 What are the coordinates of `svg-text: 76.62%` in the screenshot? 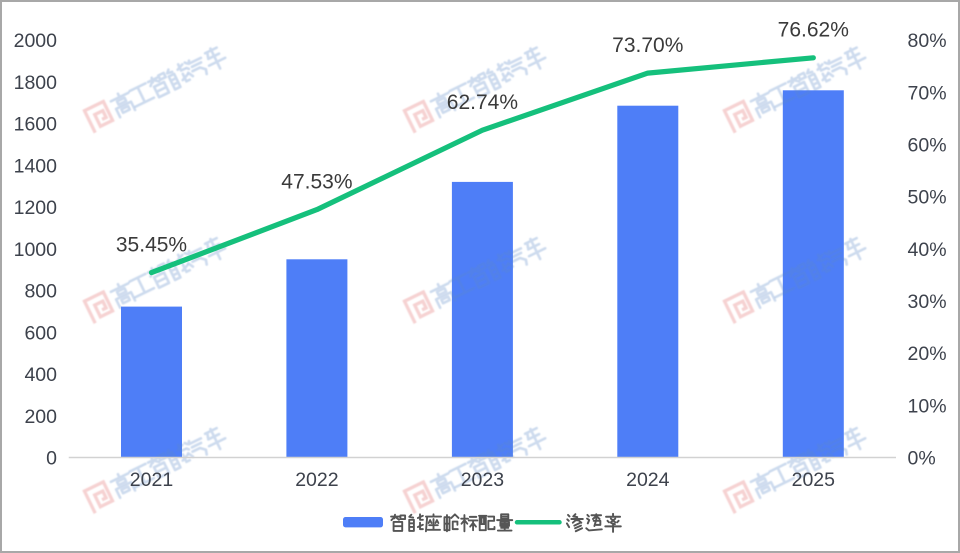 It's located at (813, 30).